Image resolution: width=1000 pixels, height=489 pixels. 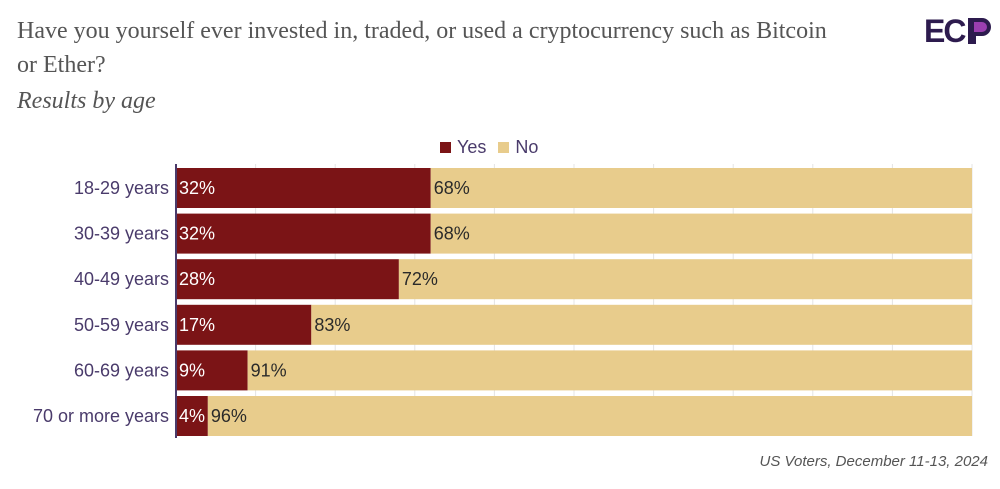 I want to click on legend-label-no: No, so click(x=527, y=147).